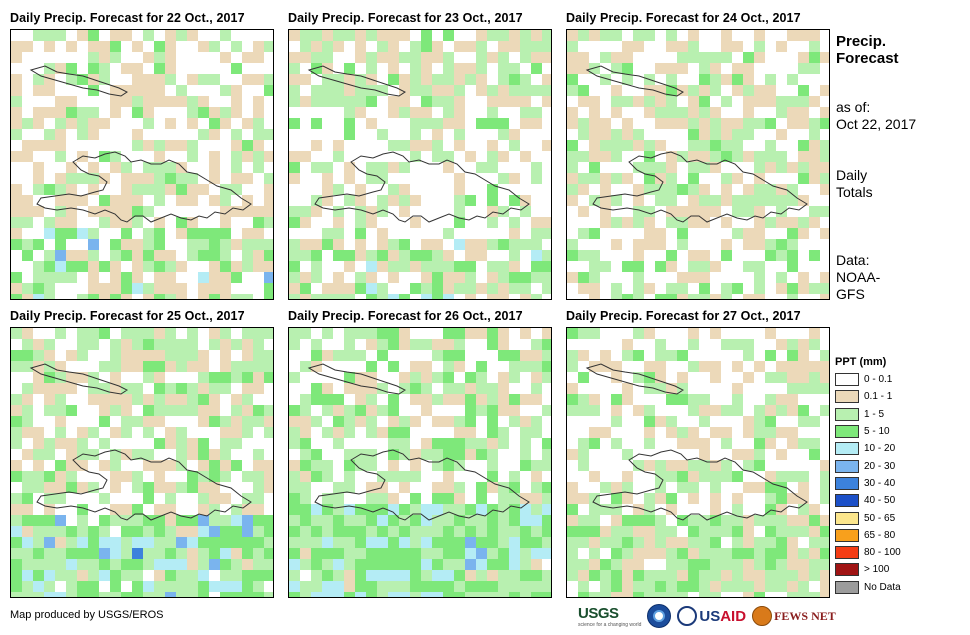  What do you see at coordinates (847, 397) in the screenshot?
I see `legend-swatch` at bounding box center [847, 397].